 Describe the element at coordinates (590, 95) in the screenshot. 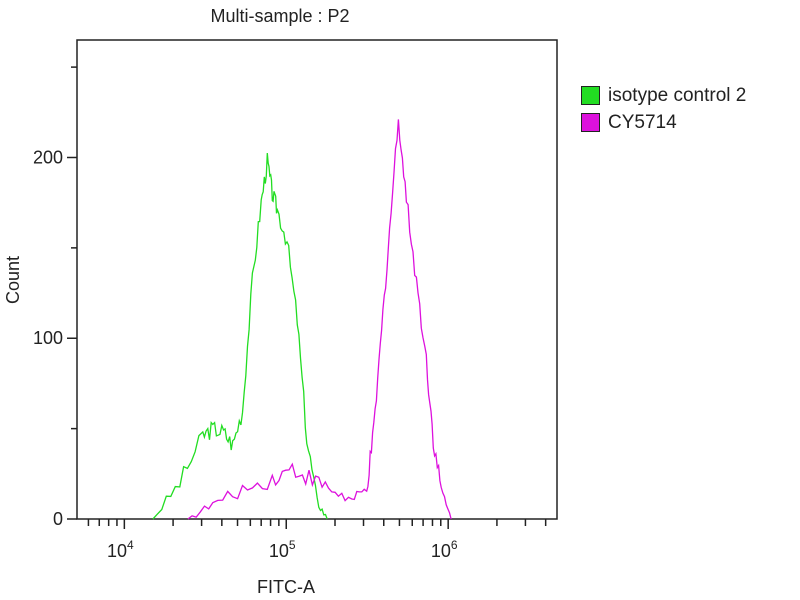

I see `legend-swatch-green` at that location.